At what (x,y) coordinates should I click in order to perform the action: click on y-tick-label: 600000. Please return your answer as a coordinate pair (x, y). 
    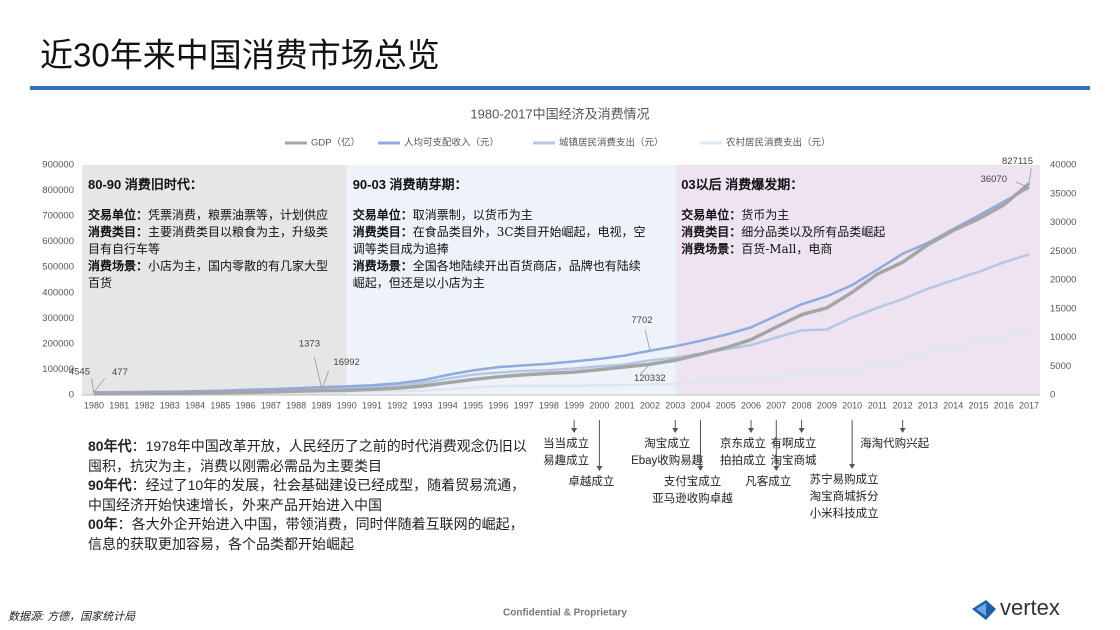
    Looking at the image, I should click on (58, 241).